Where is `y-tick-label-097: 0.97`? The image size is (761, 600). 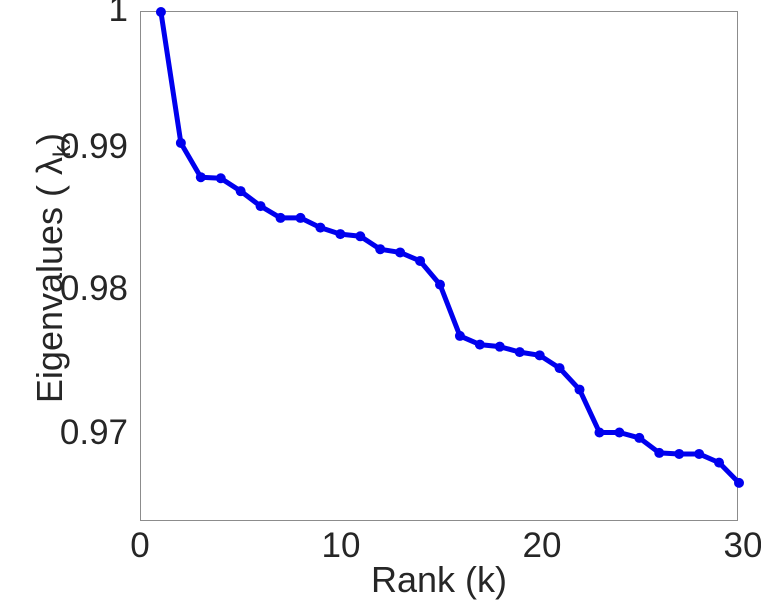 y-tick-label-097: 0.97 is located at coordinates (93, 432).